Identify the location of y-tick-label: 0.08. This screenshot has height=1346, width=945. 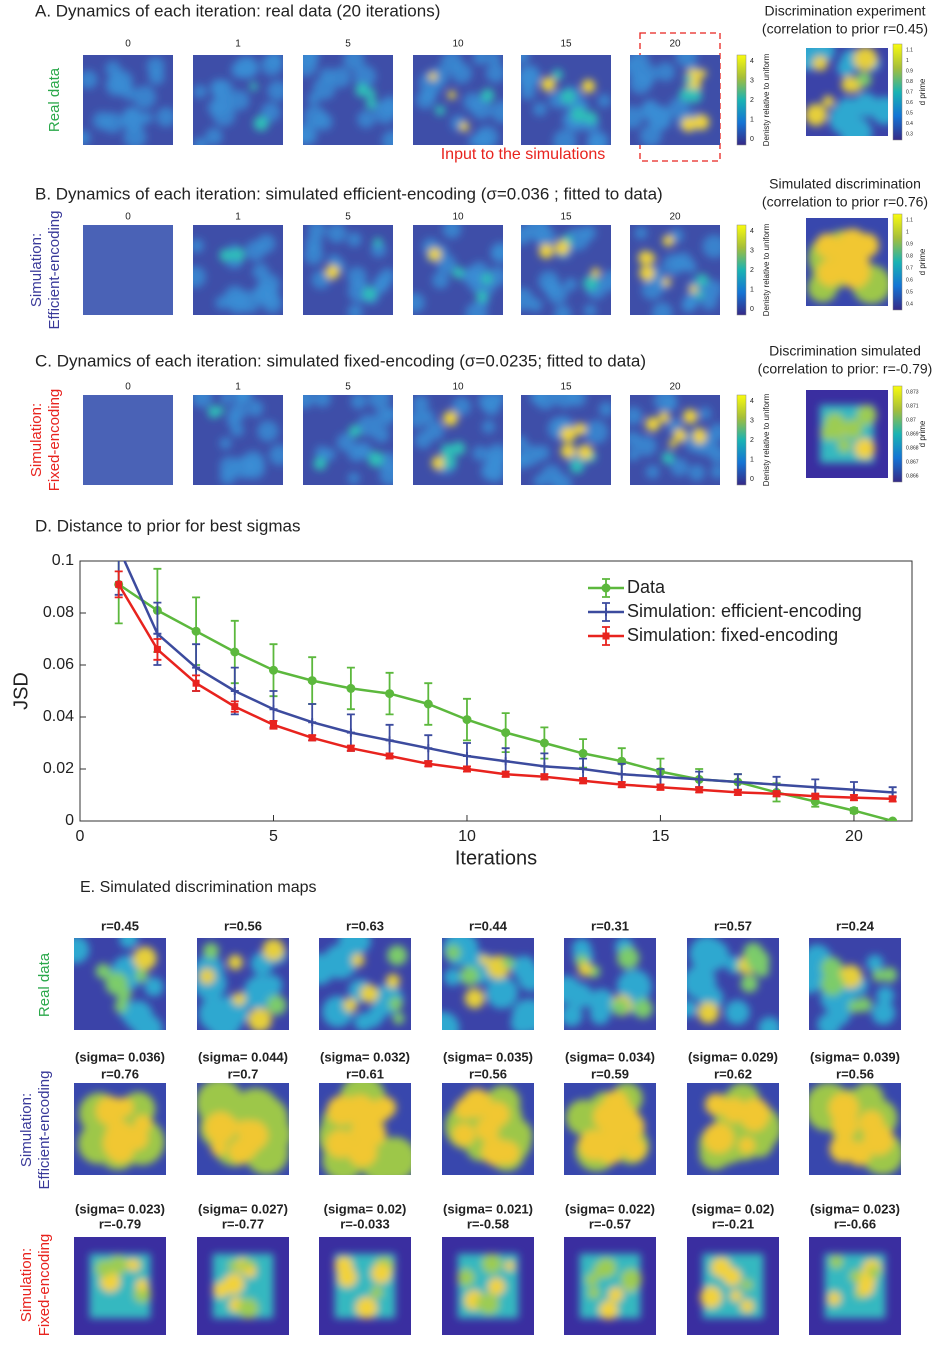
(58, 612).